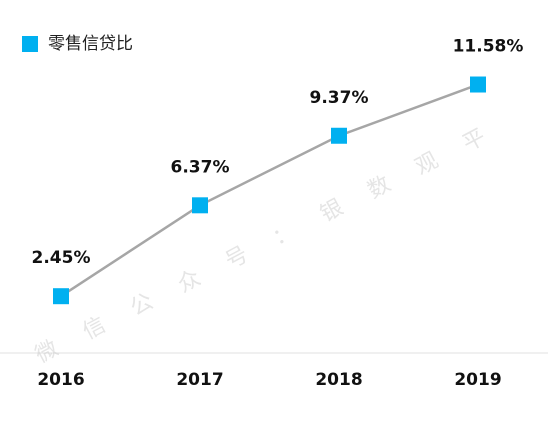 The width and height of the screenshot is (560, 433). What do you see at coordinates (477, 380) in the screenshot?
I see `x-tick-label: 2019` at bounding box center [477, 380].